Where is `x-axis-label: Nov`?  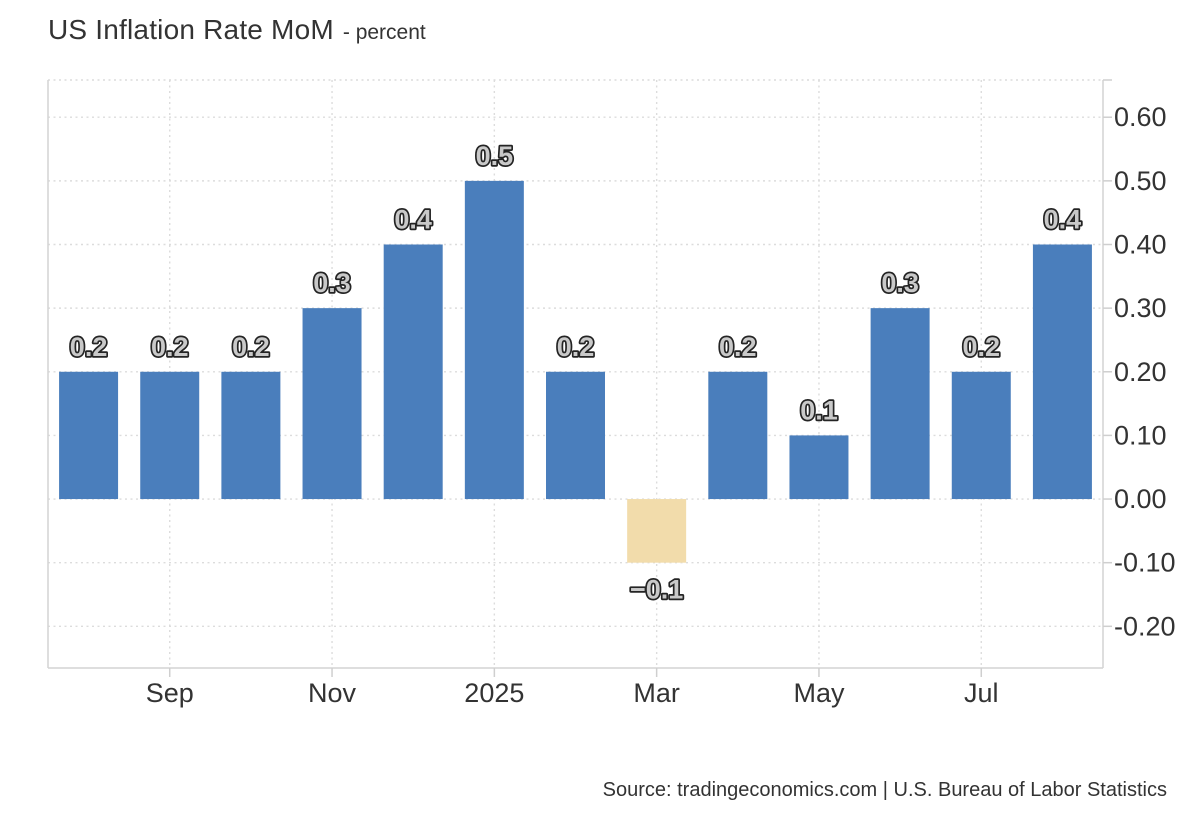 x-axis-label: Nov is located at coordinates (332, 693).